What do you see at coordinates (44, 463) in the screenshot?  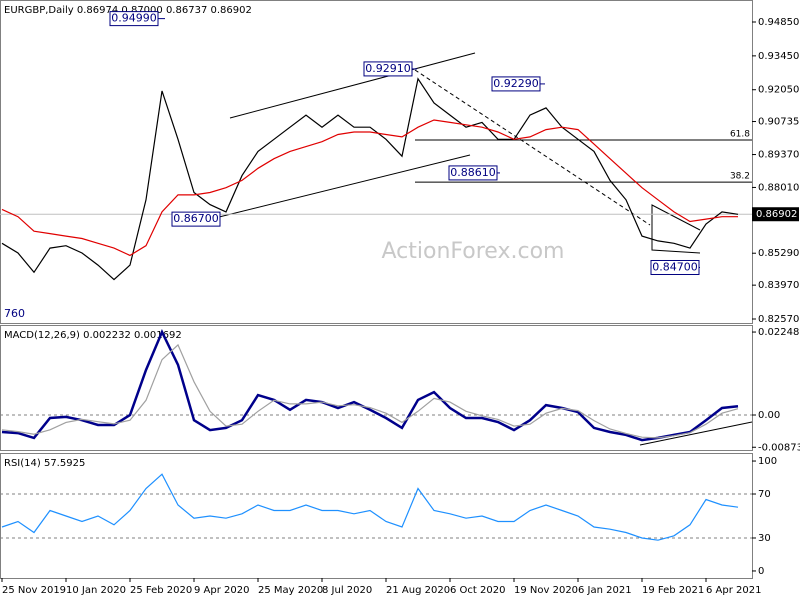 I see `rsi-title: RSI(14) 57.5925` at bounding box center [44, 463].